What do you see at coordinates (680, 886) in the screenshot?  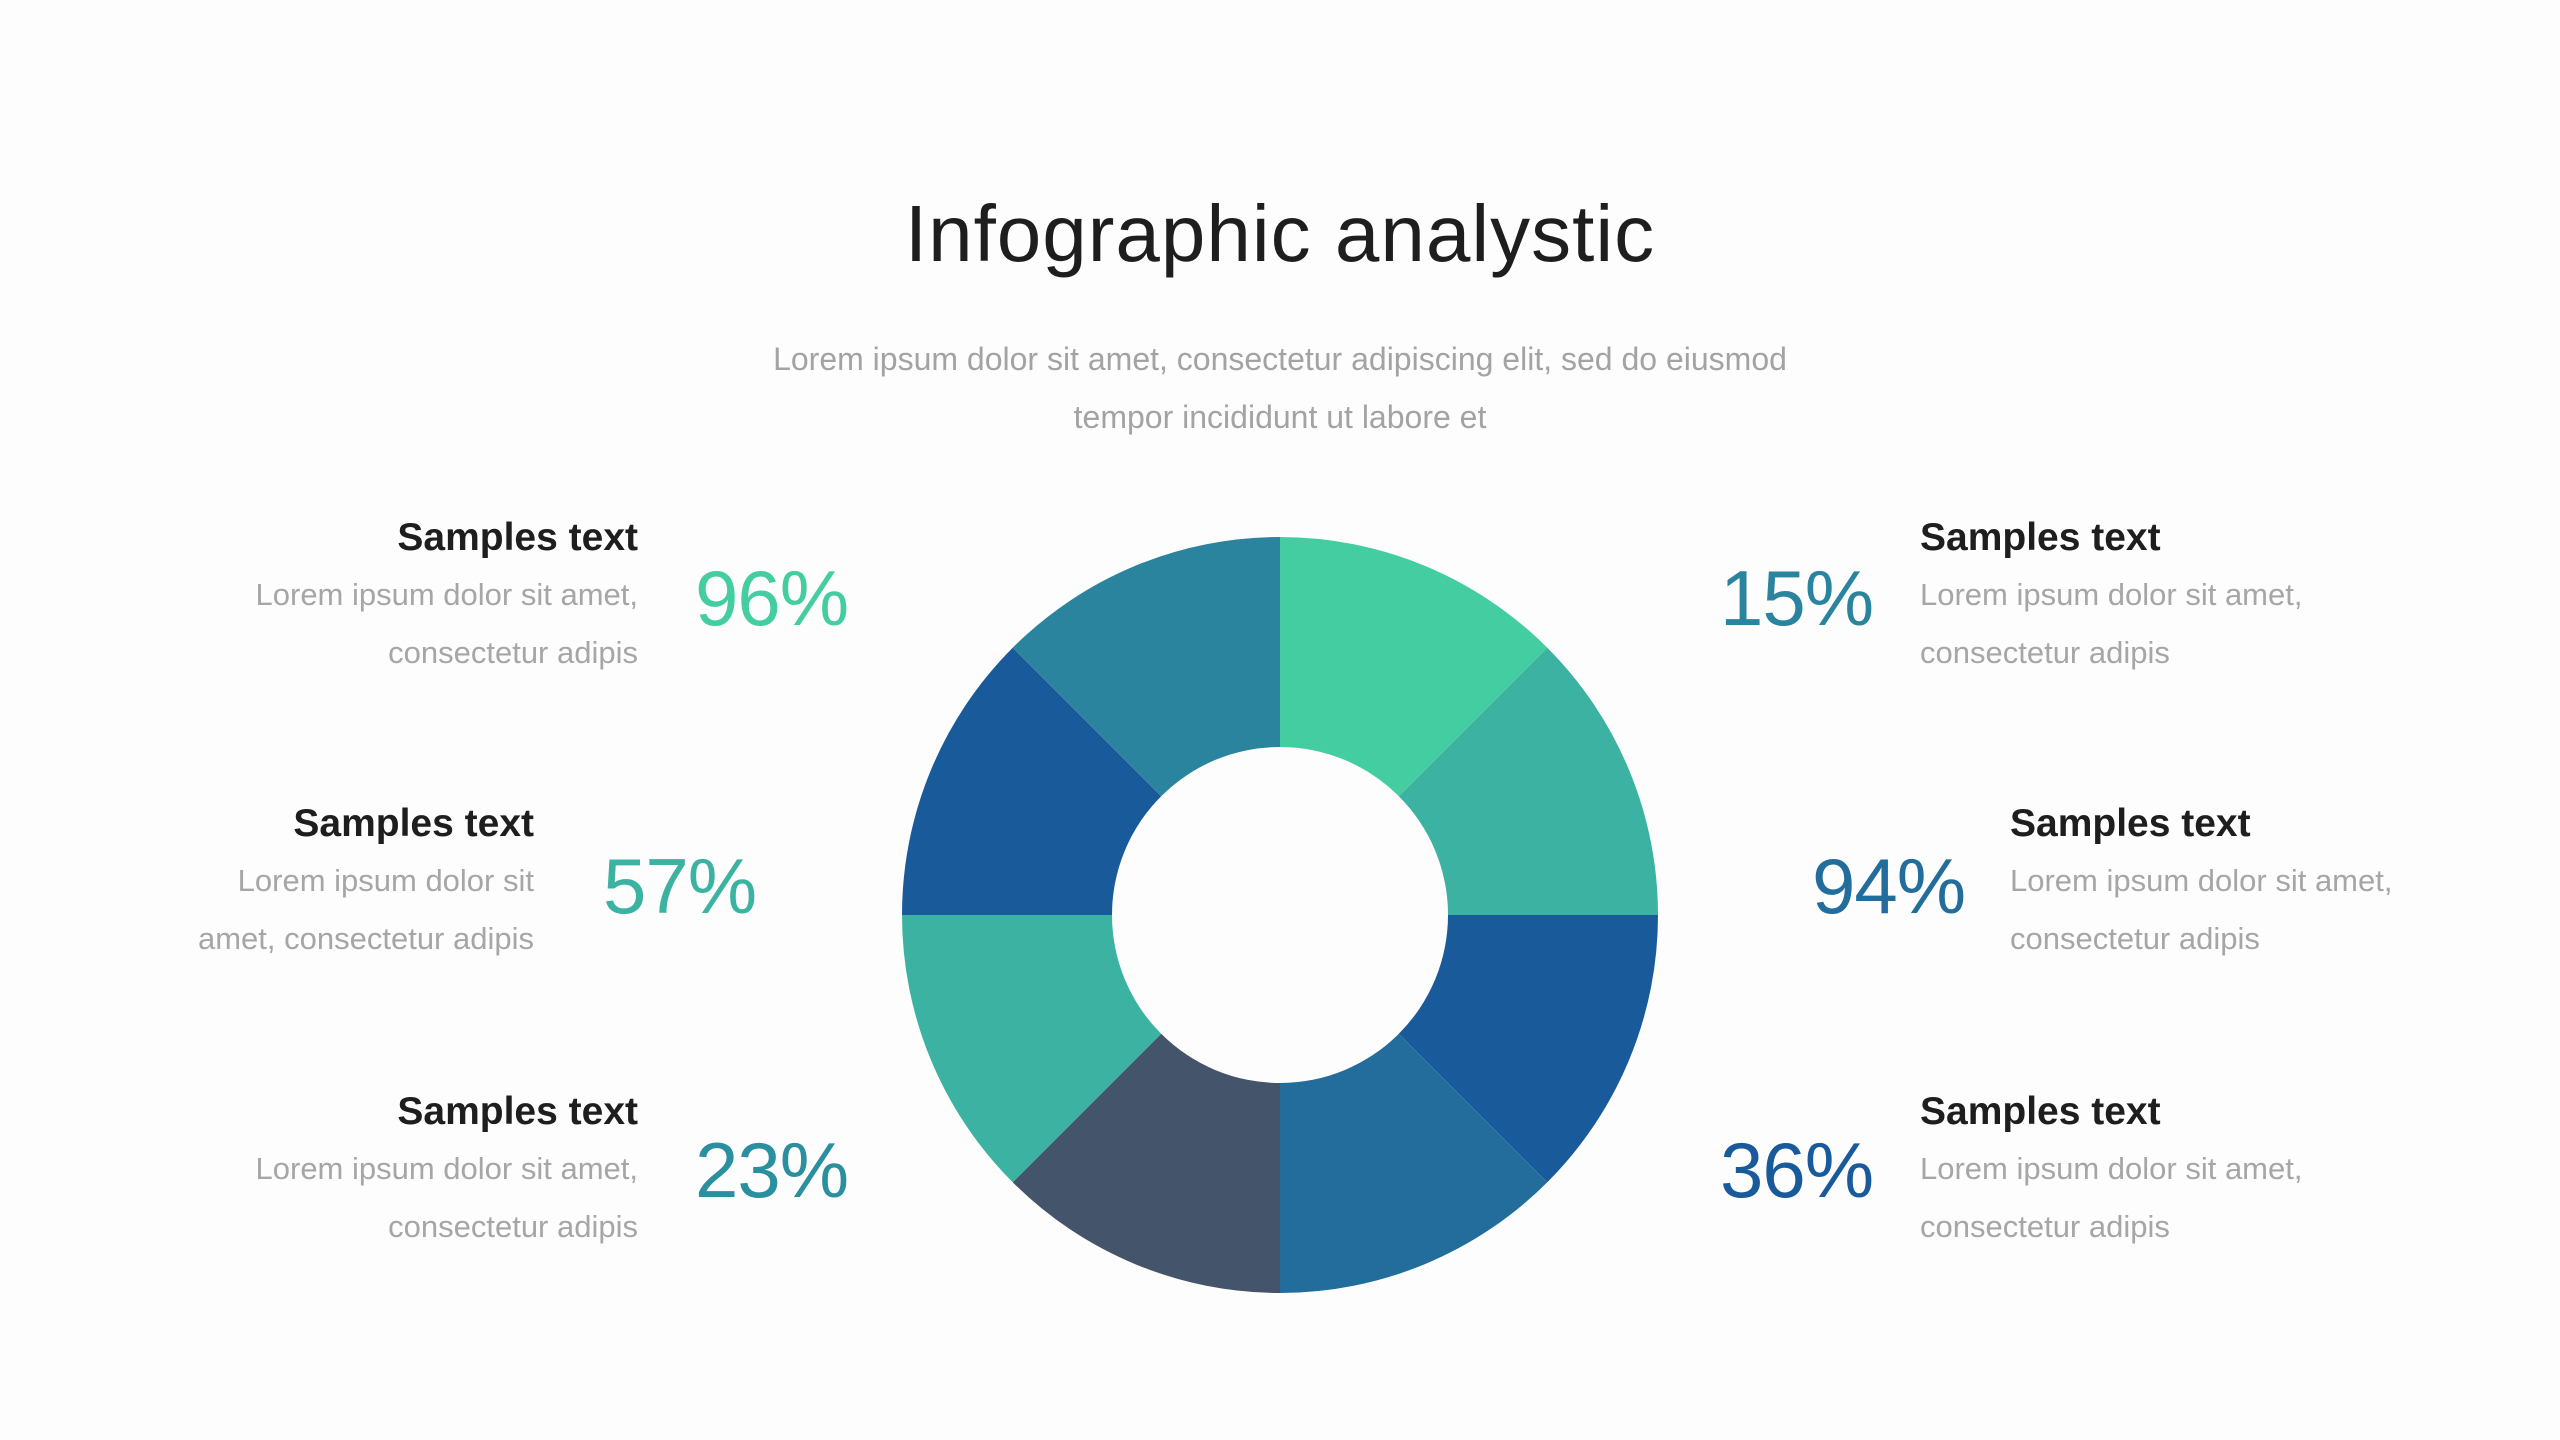 I see `percent-value: 57%` at bounding box center [680, 886].